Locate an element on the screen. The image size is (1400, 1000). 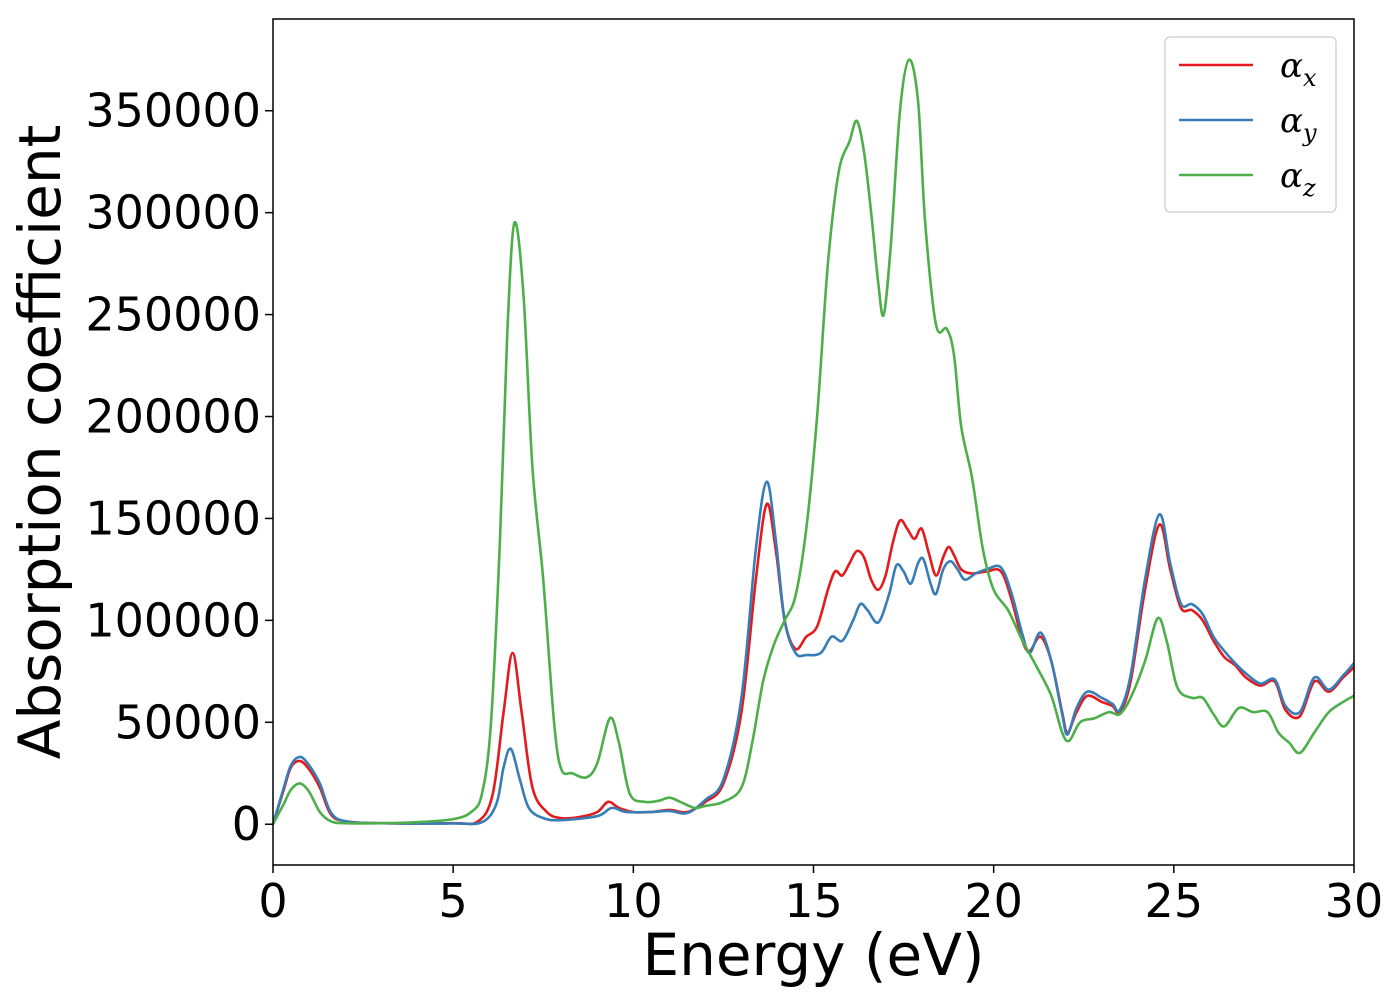
x-tick-label: 30 is located at coordinates (1354, 901).